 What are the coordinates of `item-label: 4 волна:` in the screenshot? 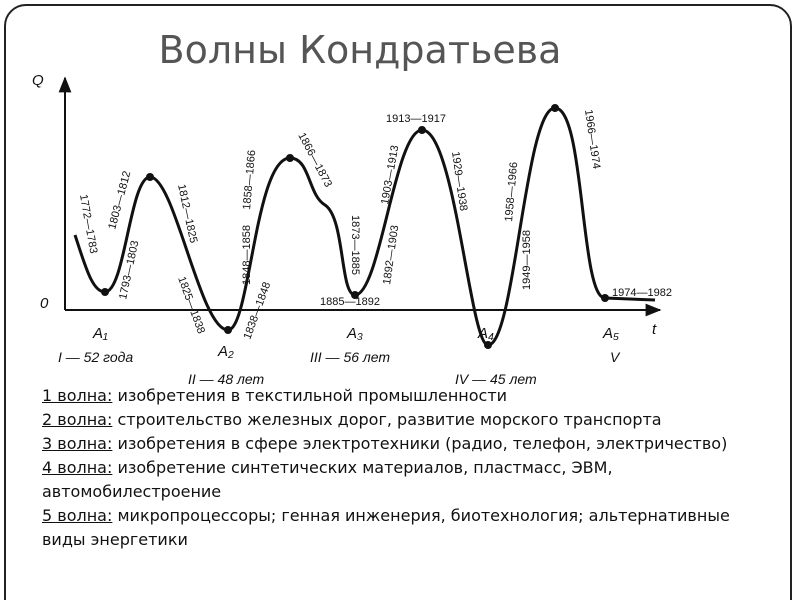 It's located at (77, 467).